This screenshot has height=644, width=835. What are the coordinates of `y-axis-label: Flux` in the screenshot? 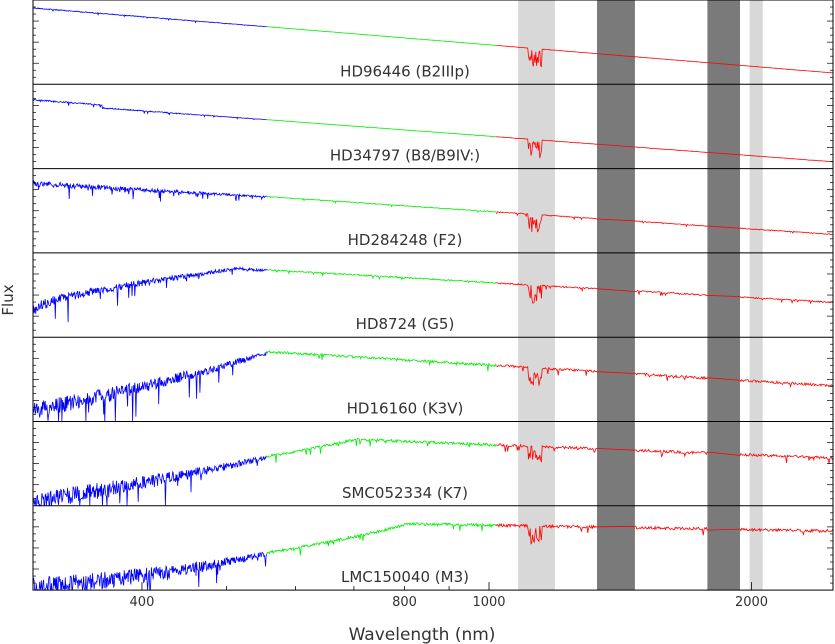 It's located at (8, 299).